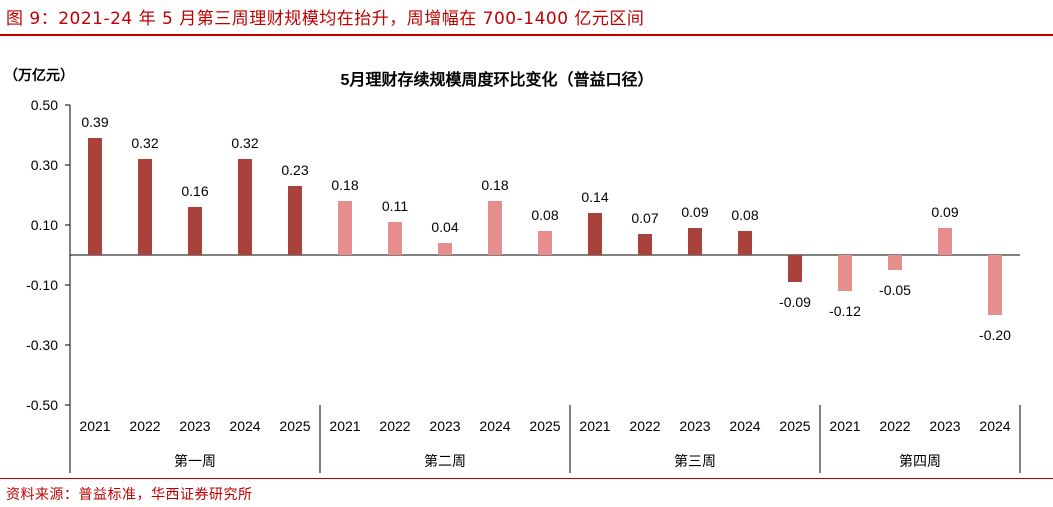 This screenshot has height=507, width=1053. What do you see at coordinates (39, 75) in the screenshot?
I see `y-unit-label: （万亿元）` at bounding box center [39, 75].